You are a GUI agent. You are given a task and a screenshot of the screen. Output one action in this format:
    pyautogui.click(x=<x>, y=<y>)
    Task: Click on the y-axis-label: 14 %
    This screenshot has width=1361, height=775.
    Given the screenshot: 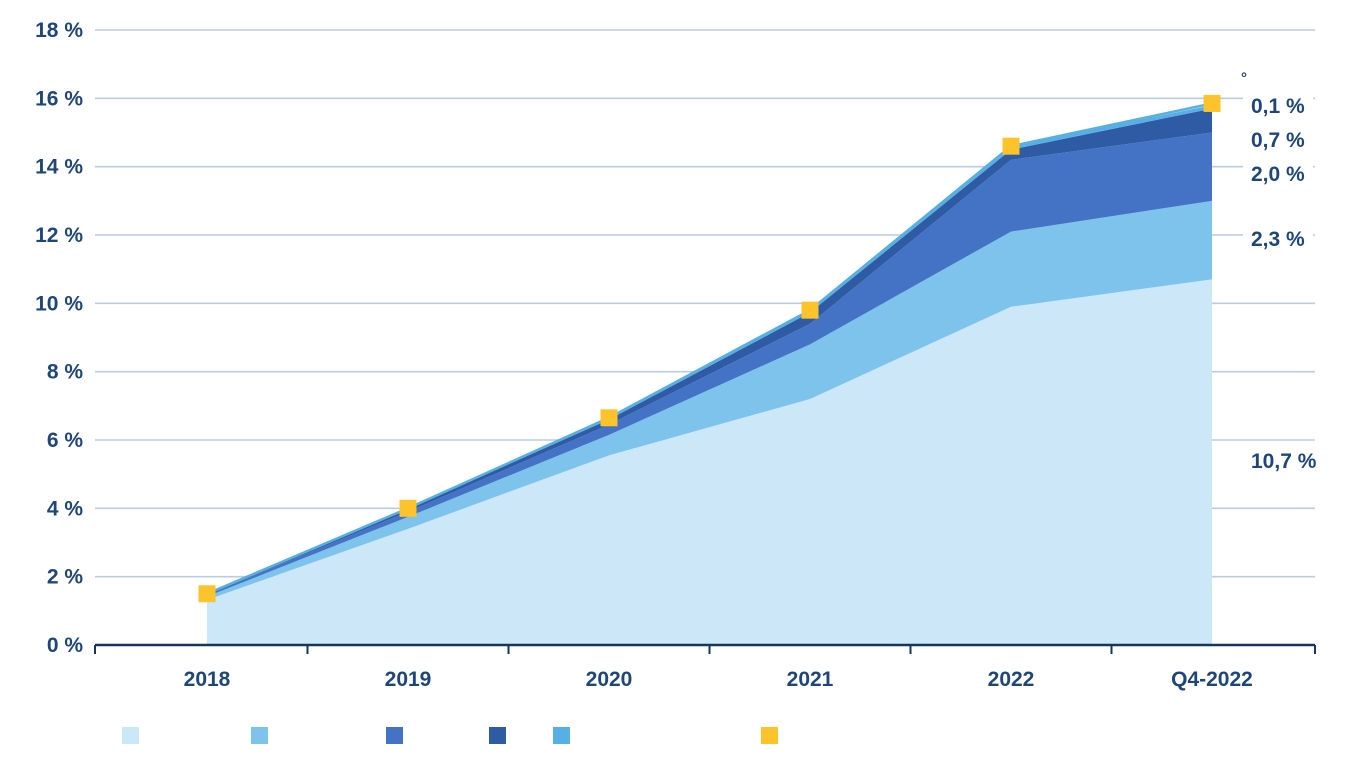 What is the action you would take?
    pyautogui.click(x=59, y=167)
    